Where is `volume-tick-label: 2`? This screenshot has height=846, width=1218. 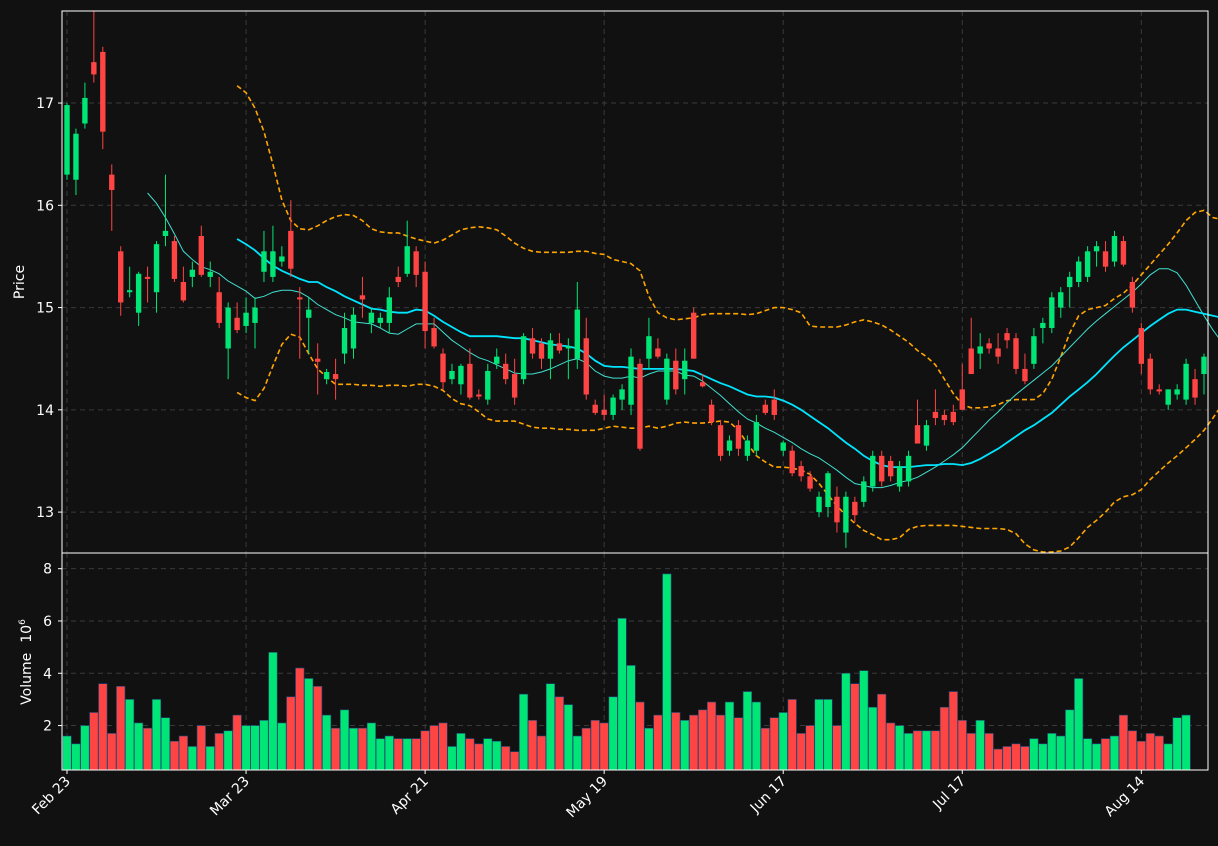
volume-tick-label: 2 is located at coordinates (47, 727).